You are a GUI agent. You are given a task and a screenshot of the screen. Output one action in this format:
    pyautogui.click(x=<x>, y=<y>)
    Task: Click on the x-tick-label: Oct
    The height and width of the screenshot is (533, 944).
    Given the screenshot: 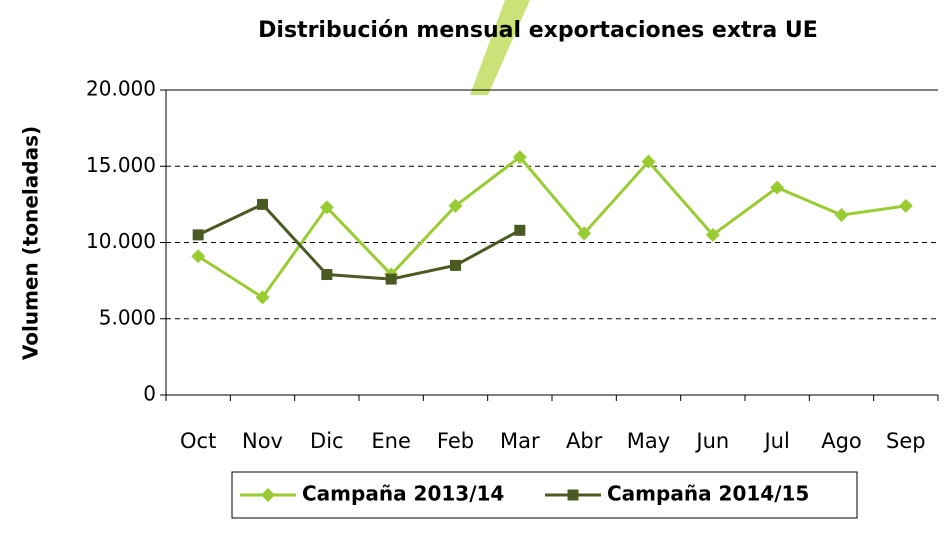 What is the action you would take?
    pyautogui.click(x=198, y=441)
    